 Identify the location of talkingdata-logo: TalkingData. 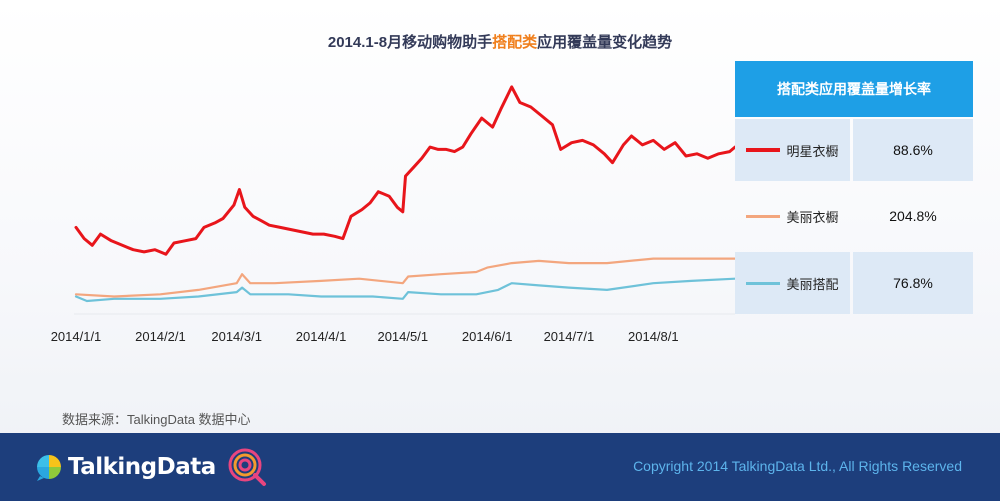
(151, 467).